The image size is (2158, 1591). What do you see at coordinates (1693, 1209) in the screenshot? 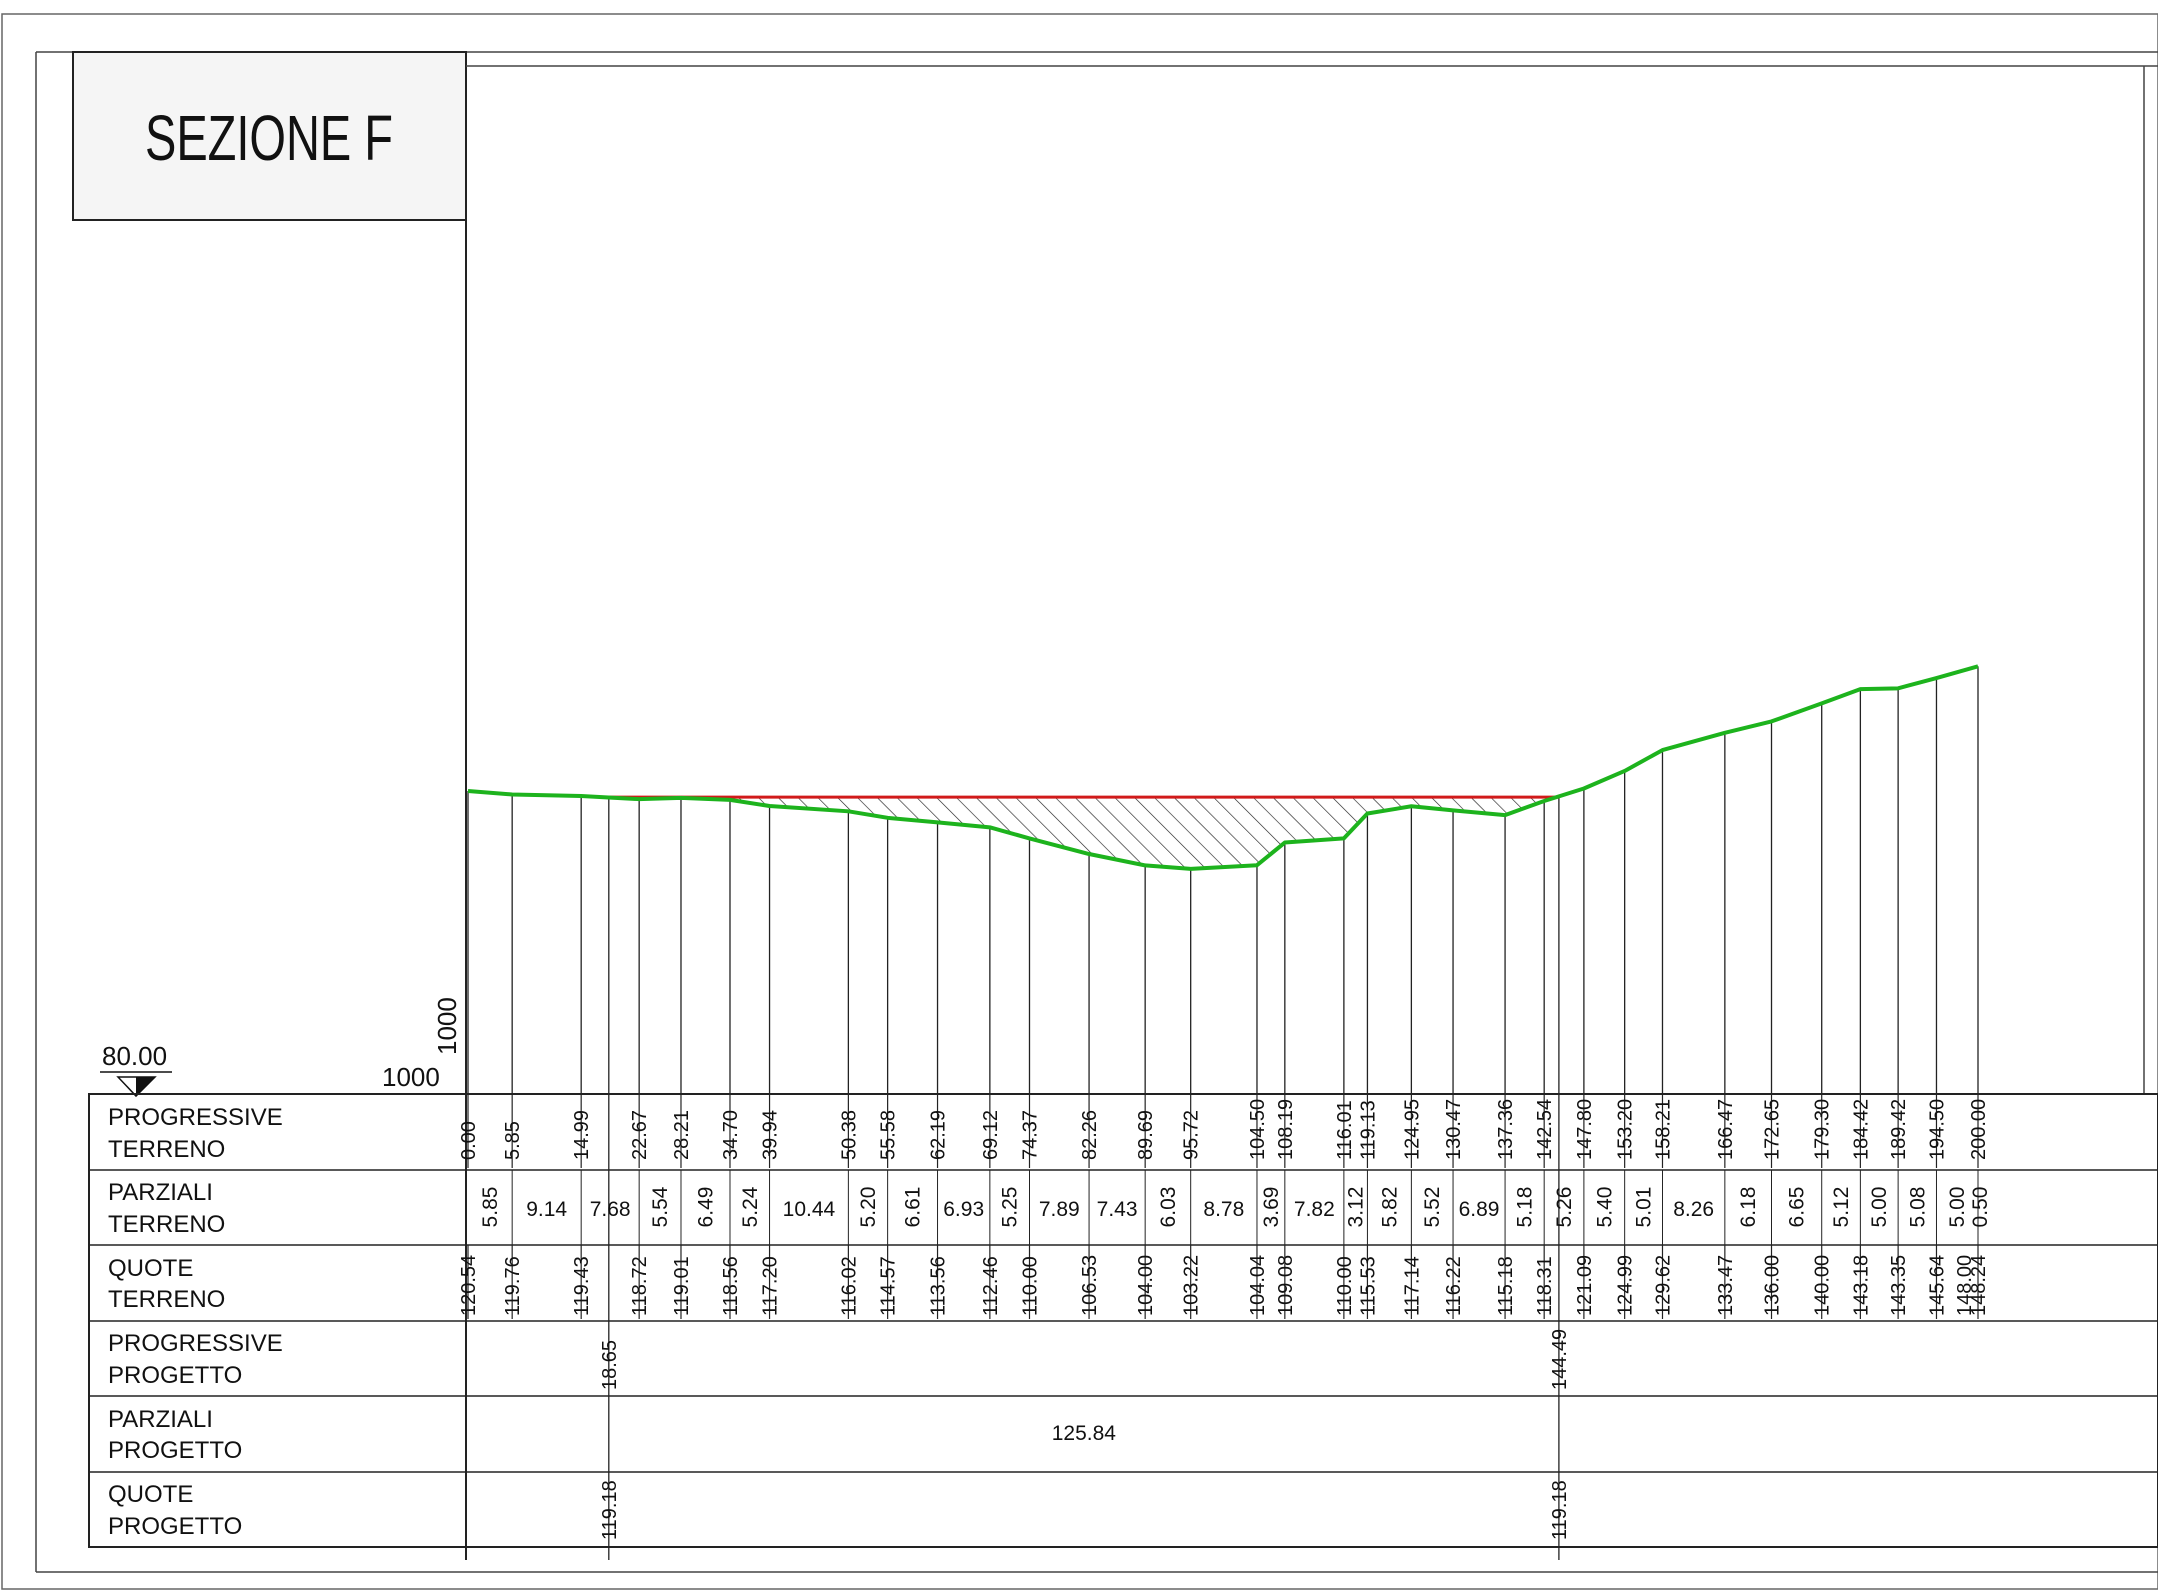
I see `terrain-partial-value: 8.26` at bounding box center [1693, 1209].